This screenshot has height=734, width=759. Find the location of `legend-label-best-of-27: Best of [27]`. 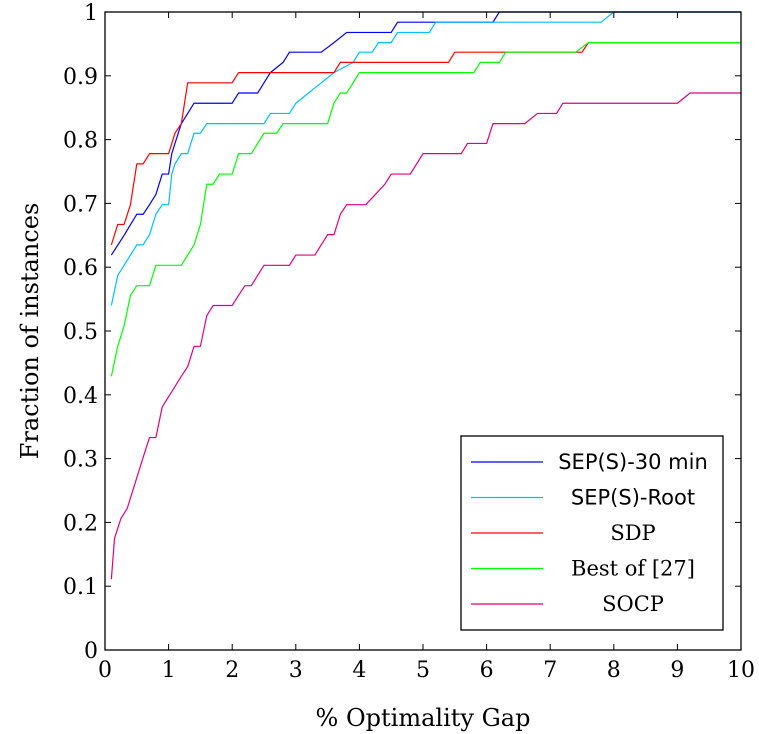

legend-label-best-of-27: Best of [27] is located at coordinates (633, 569).